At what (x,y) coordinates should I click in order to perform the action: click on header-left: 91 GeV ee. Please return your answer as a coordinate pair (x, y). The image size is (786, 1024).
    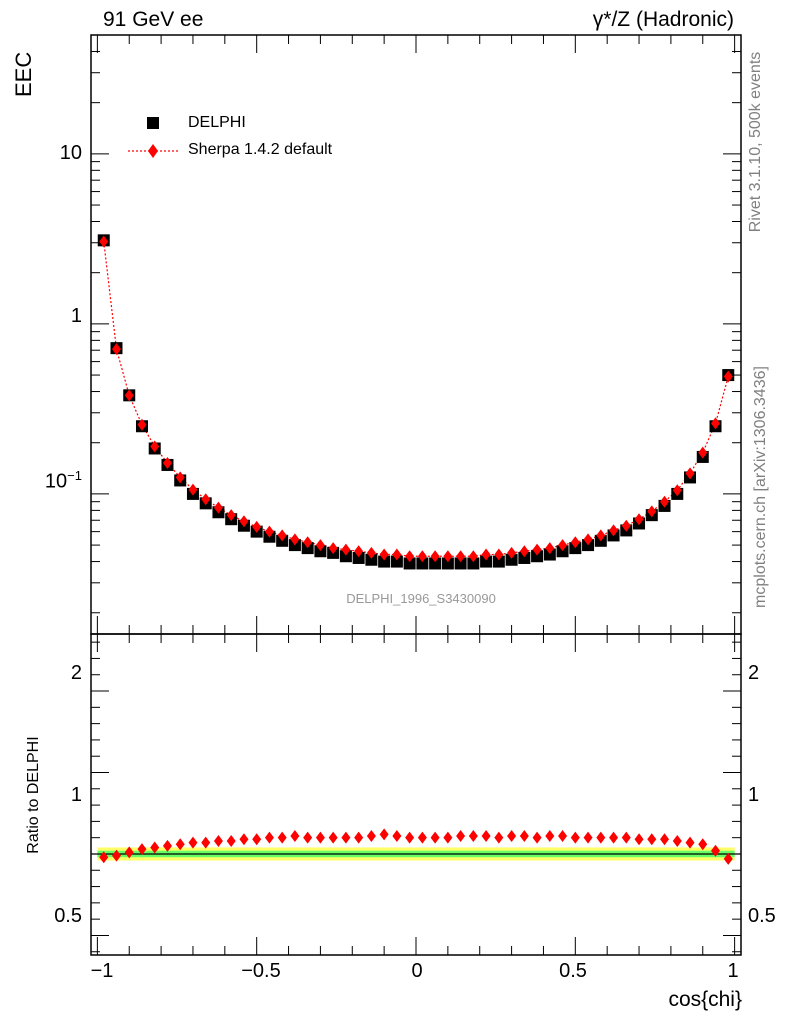
    Looking at the image, I should click on (153, 19).